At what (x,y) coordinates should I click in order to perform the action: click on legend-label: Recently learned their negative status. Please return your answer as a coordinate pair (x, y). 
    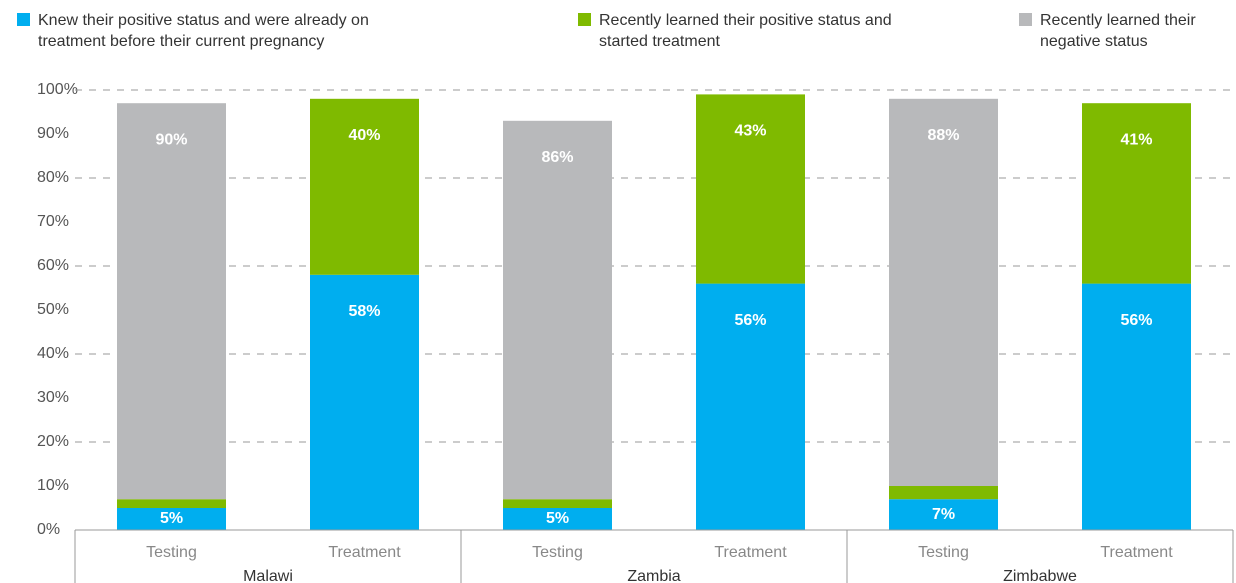
    Looking at the image, I should click on (1118, 31).